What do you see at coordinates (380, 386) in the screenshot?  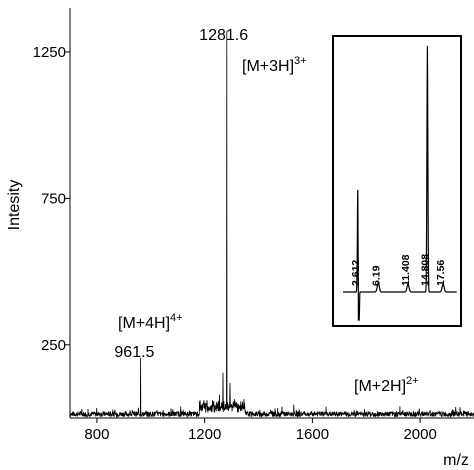 I see `annotation-m2h-base: [M+2H]` at bounding box center [380, 386].